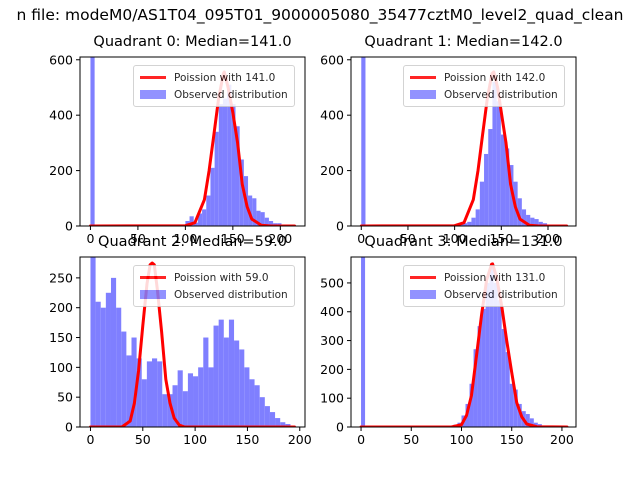 The height and width of the screenshot is (484, 640). Describe the element at coordinates (332, 282) in the screenshot. I see `y-tick-label: 500` at that location.